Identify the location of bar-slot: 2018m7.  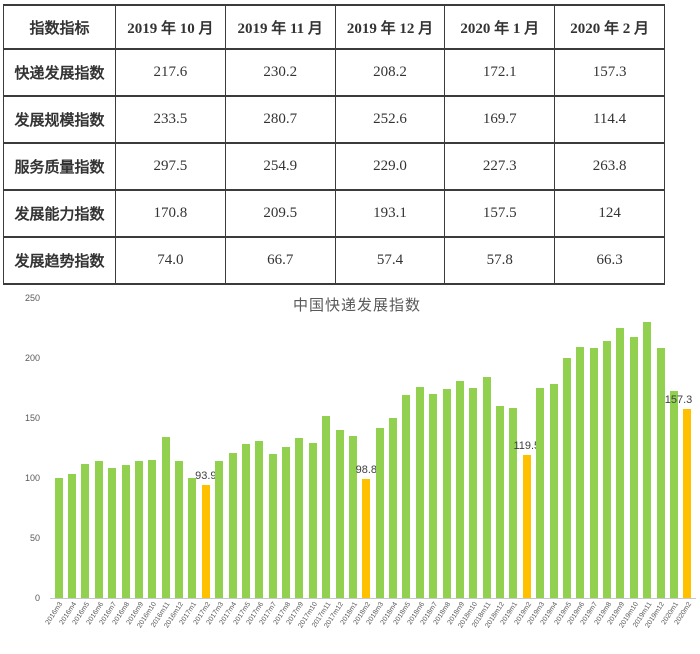
(429, 462).